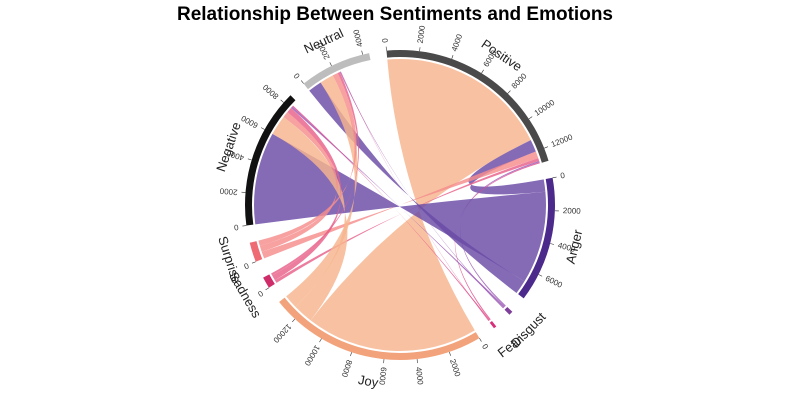 Image resolution: width=800 pixels, height=407 pixels. I want to click on tick-label-negative: 0, so click(236, 228).